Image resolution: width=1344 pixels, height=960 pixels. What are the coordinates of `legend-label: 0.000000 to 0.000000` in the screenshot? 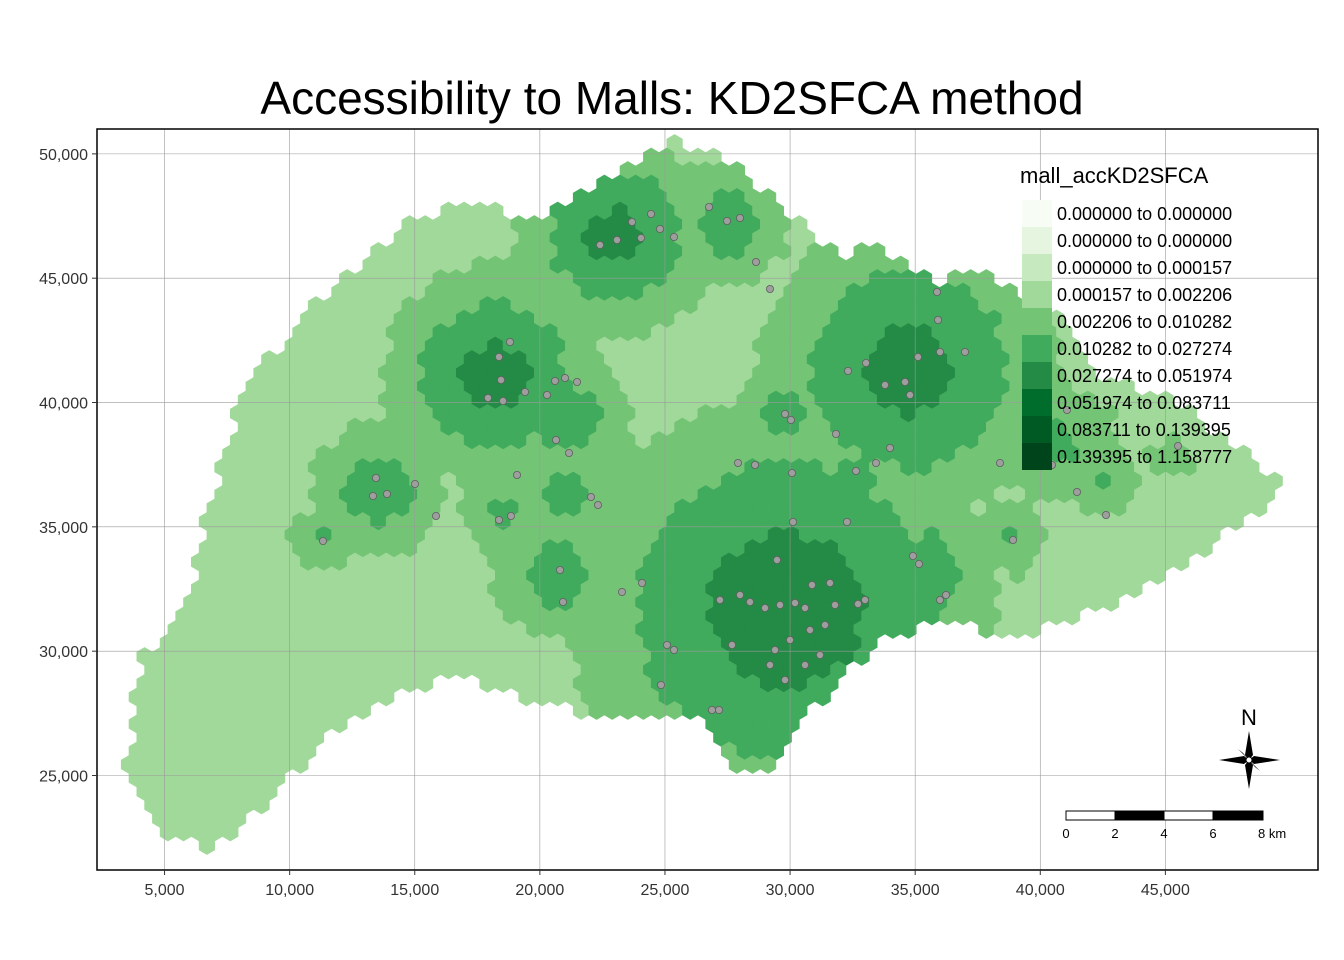 It's located at (1144, 241).